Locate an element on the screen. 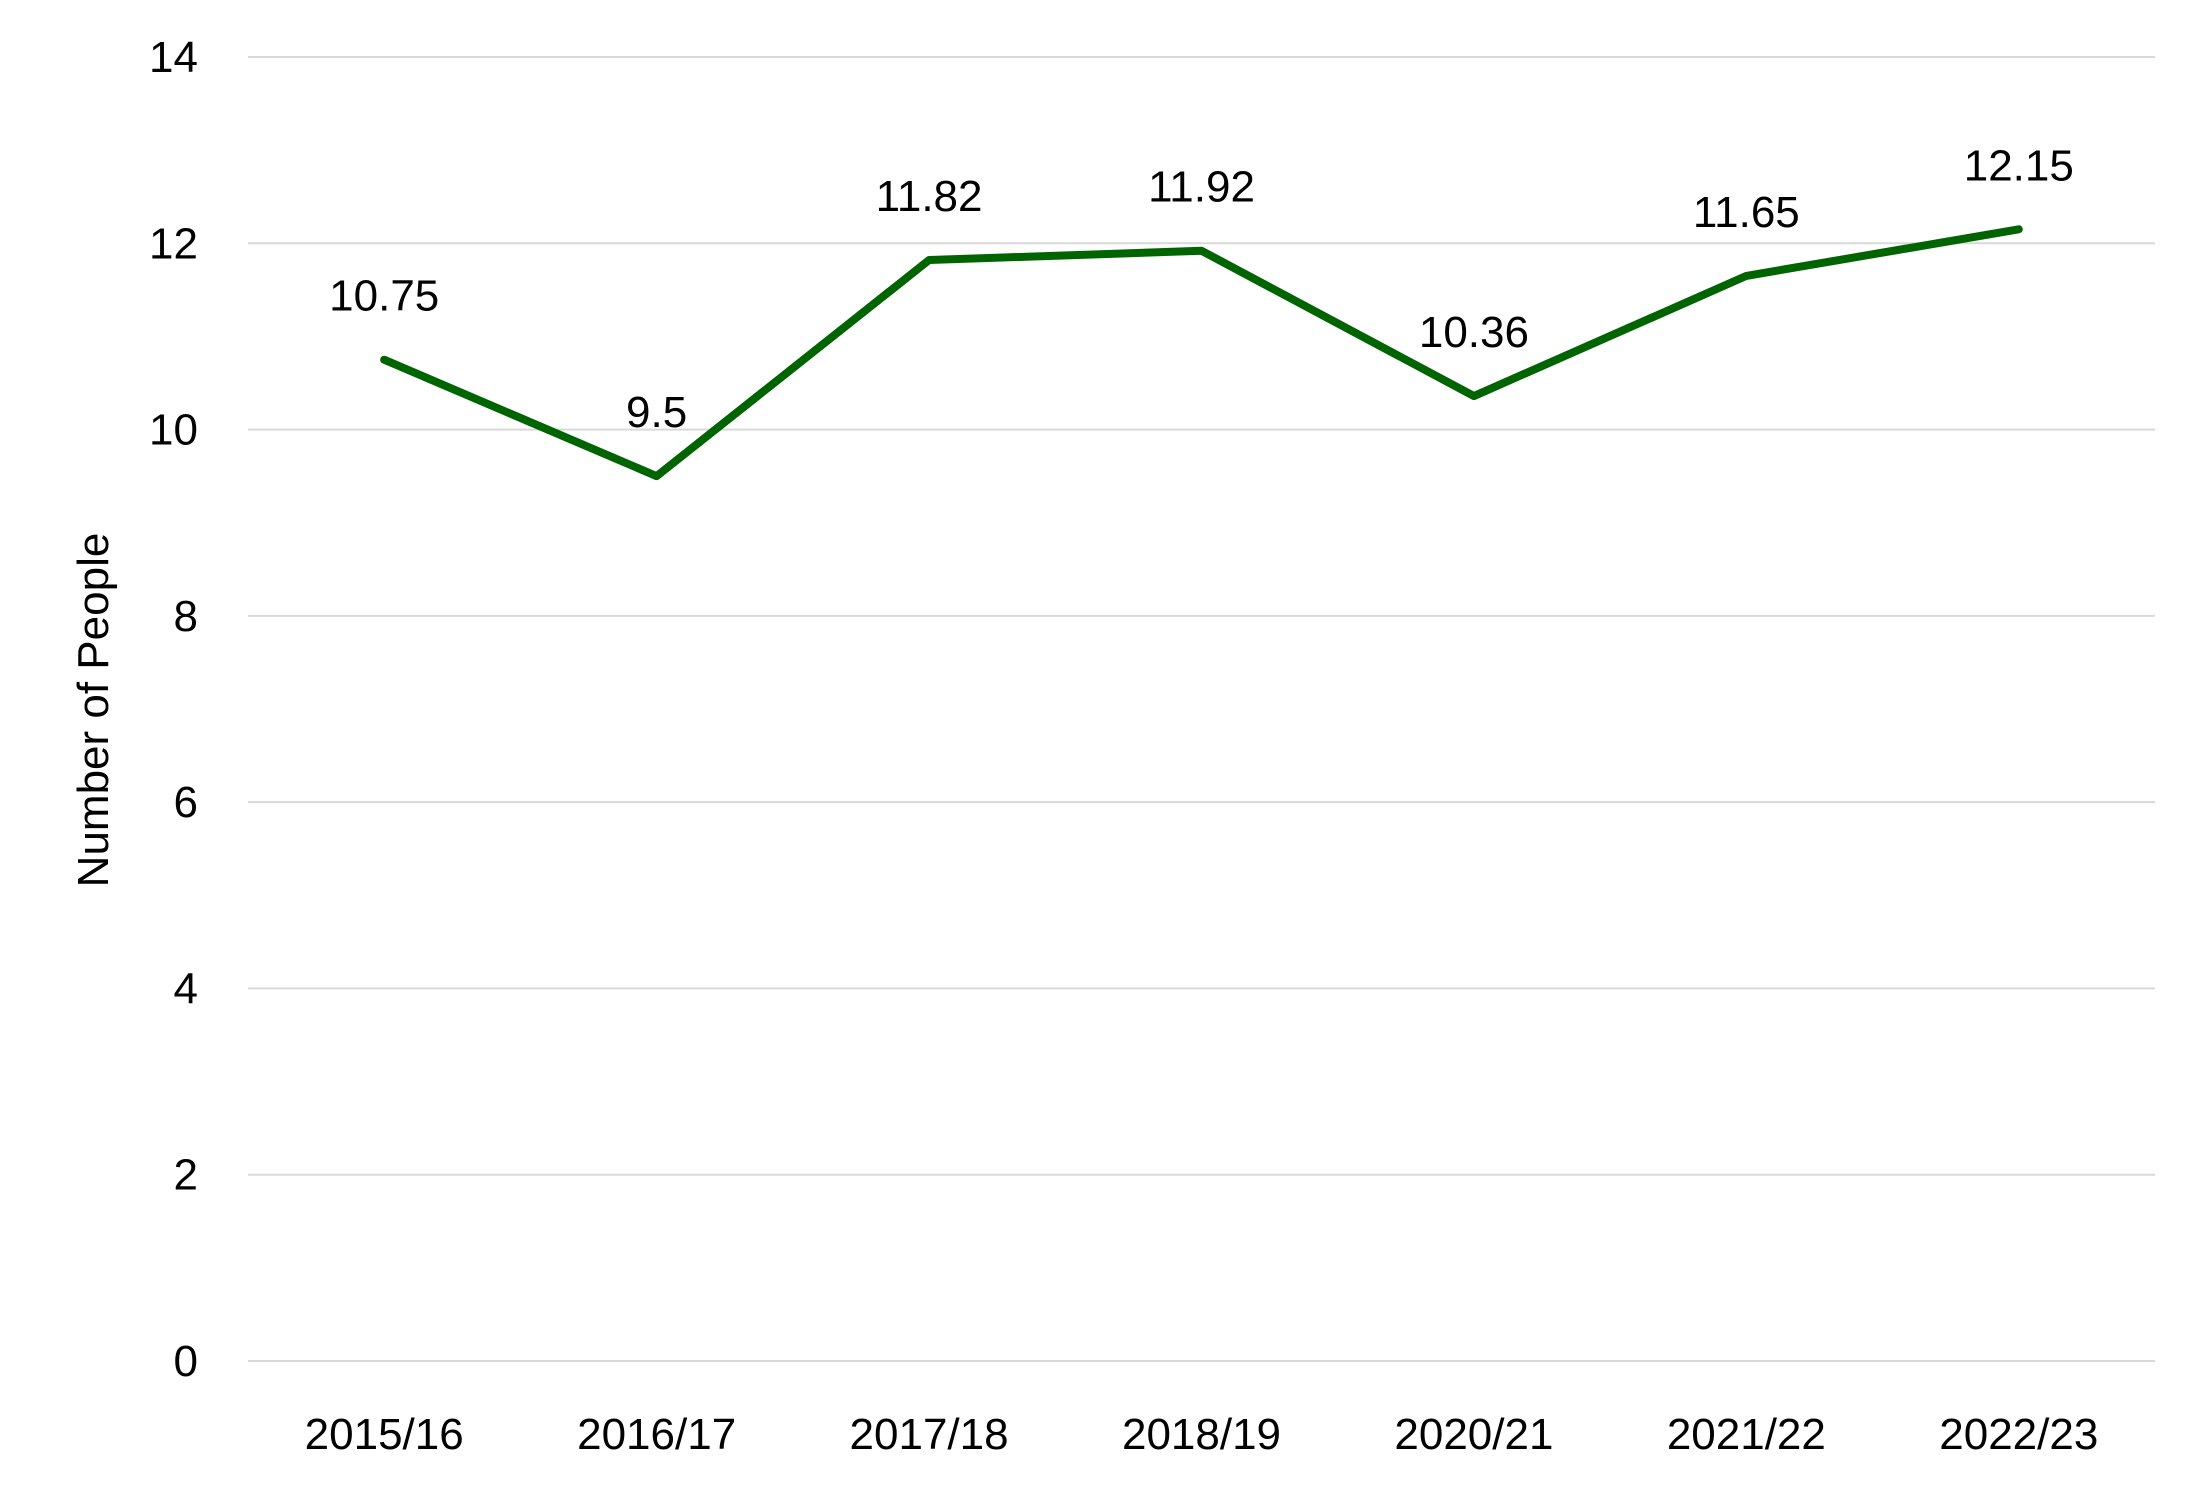 The image size is (2195, 1490). x-category-label: 2017/18 is located at coordinates (929, 1434).